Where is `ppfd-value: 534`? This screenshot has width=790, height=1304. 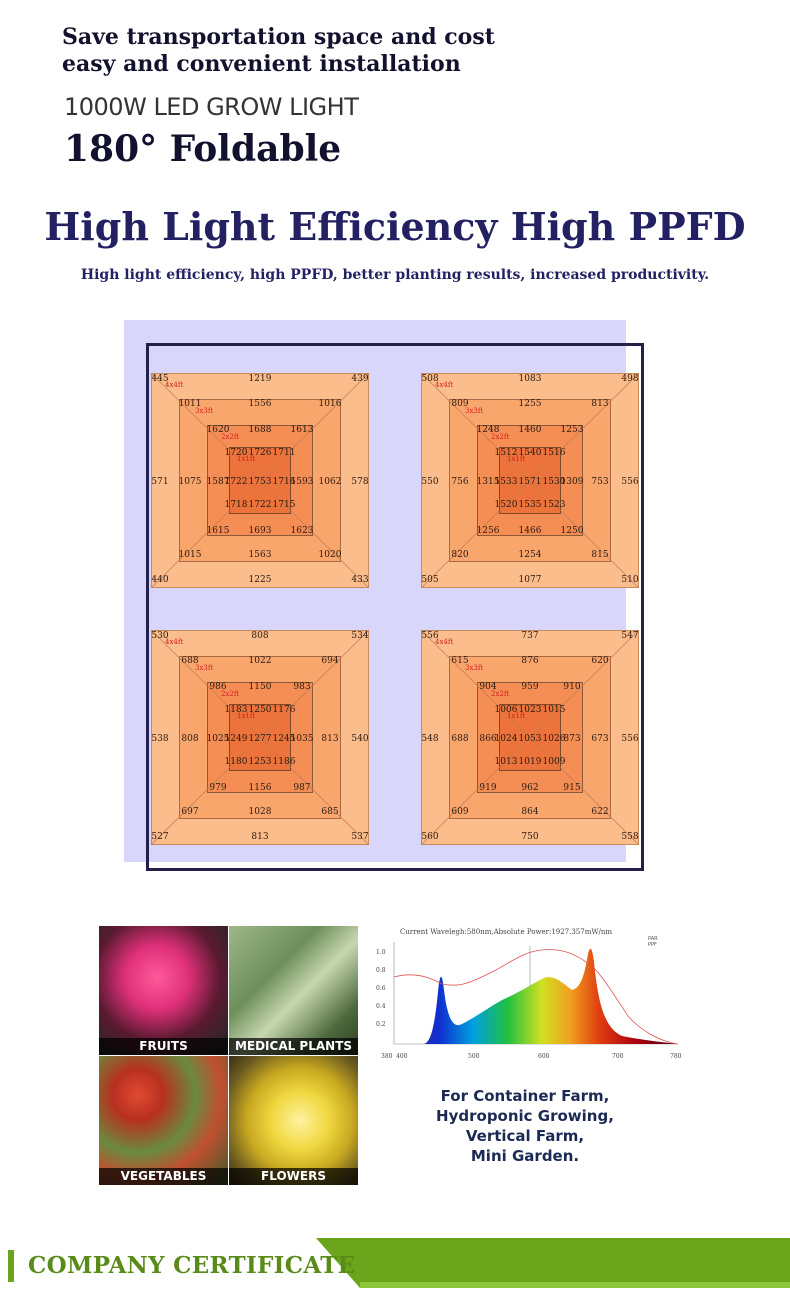 ppfd-value: 534 is located at coordinates (360, 636).